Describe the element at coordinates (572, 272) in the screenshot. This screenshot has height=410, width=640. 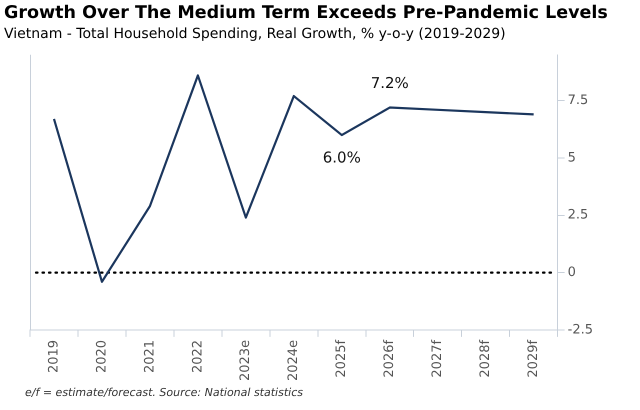
I see `y-tick-label: 0` at that location.